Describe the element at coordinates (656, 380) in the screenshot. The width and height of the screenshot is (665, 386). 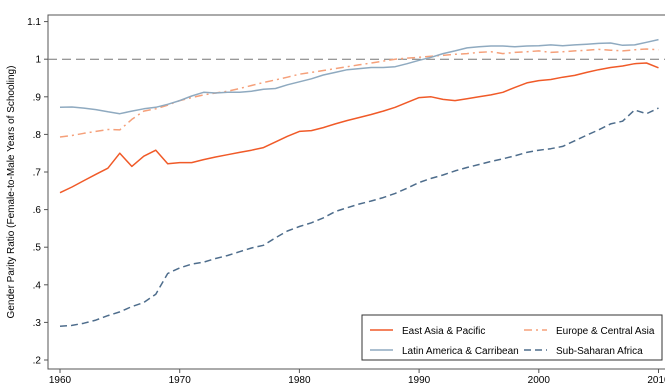
I see `x-tick-label: 2010` at that location.